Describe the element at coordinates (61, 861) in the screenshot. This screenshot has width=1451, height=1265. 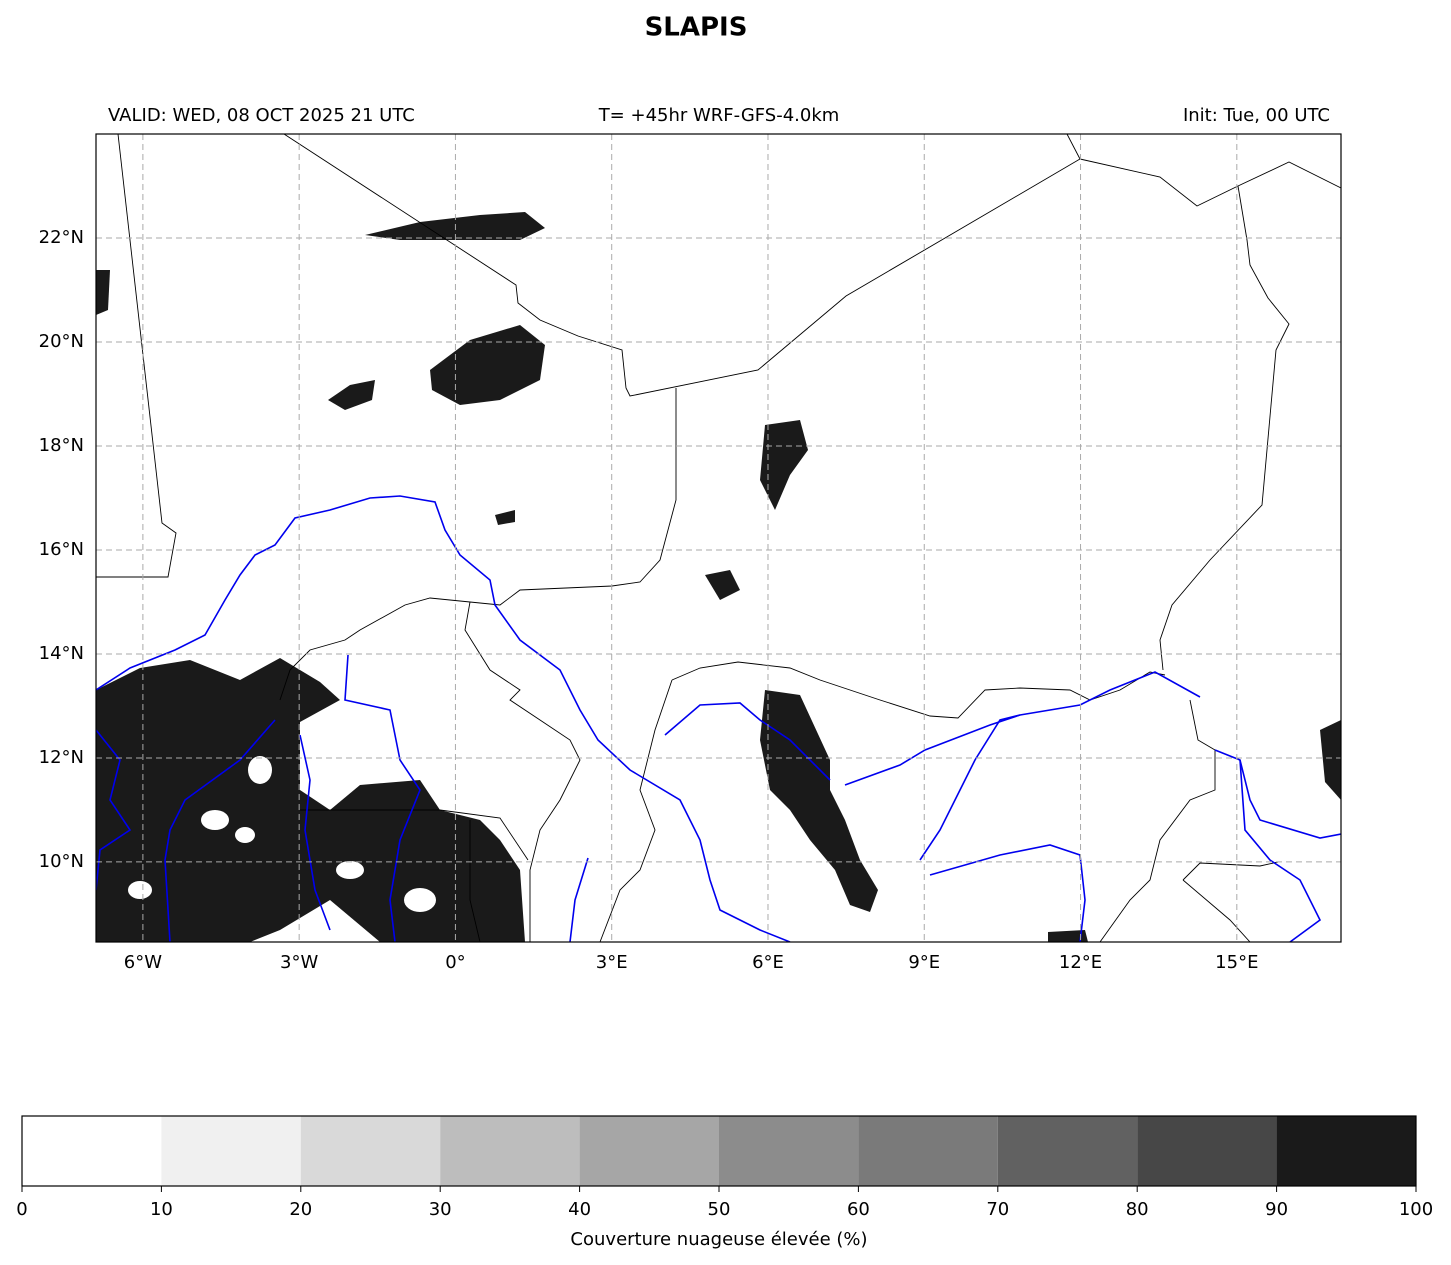
I see `lat-tick-label: 10°N` at that location.